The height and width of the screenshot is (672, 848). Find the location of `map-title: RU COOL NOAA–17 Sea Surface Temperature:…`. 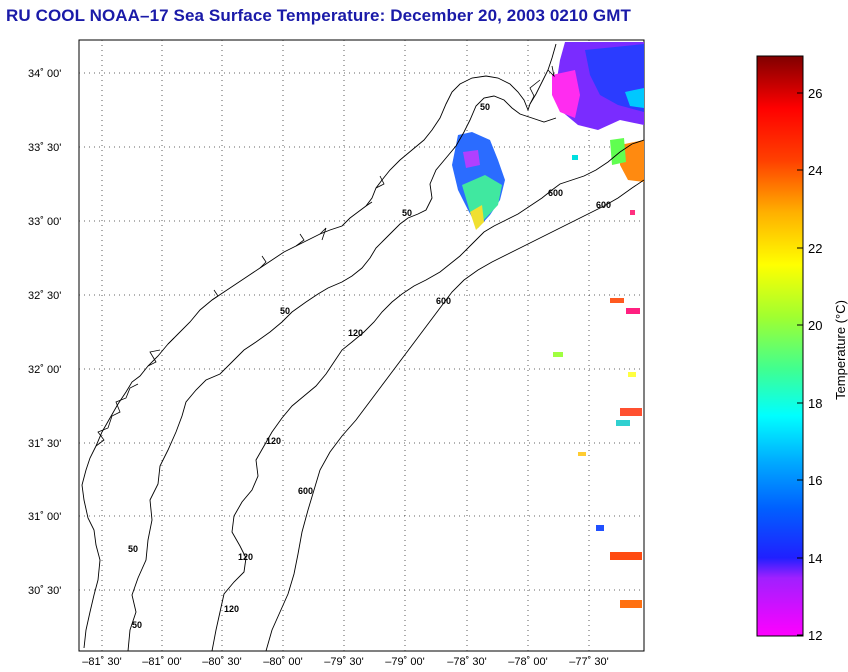

map-title: RU COOL NOAA–17 Sea Surface Temperature:… is located at coordinates (318, 15).